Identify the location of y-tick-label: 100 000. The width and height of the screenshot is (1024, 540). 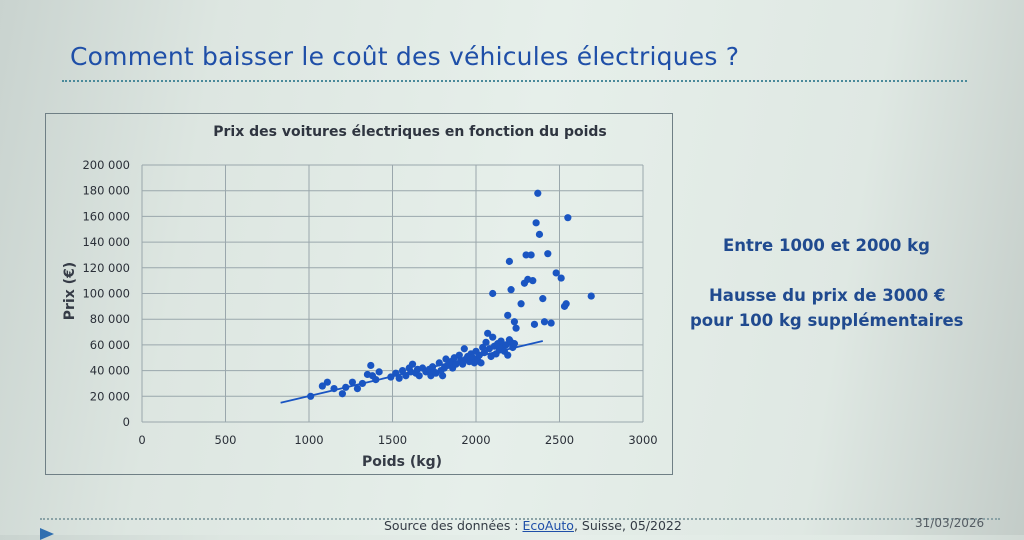
(106, 294).